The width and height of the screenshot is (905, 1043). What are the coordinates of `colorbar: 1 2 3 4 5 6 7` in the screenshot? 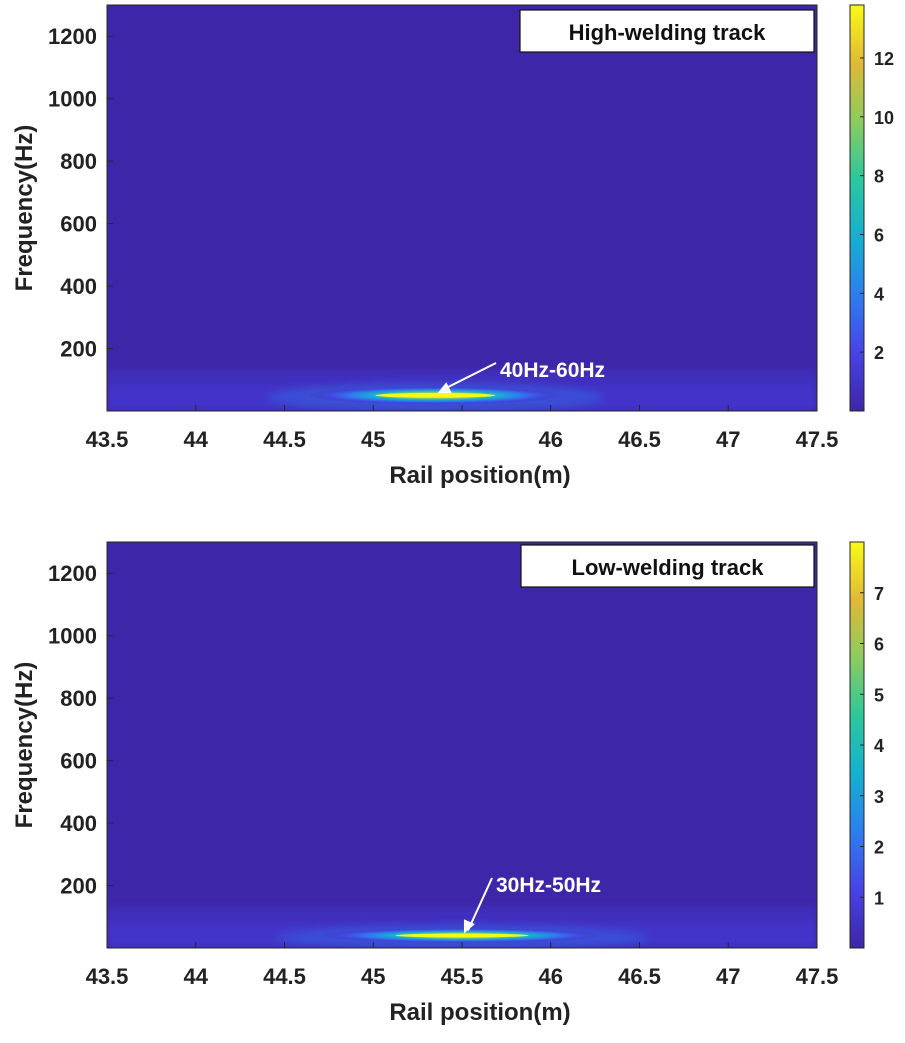 It's located at (866, 745).